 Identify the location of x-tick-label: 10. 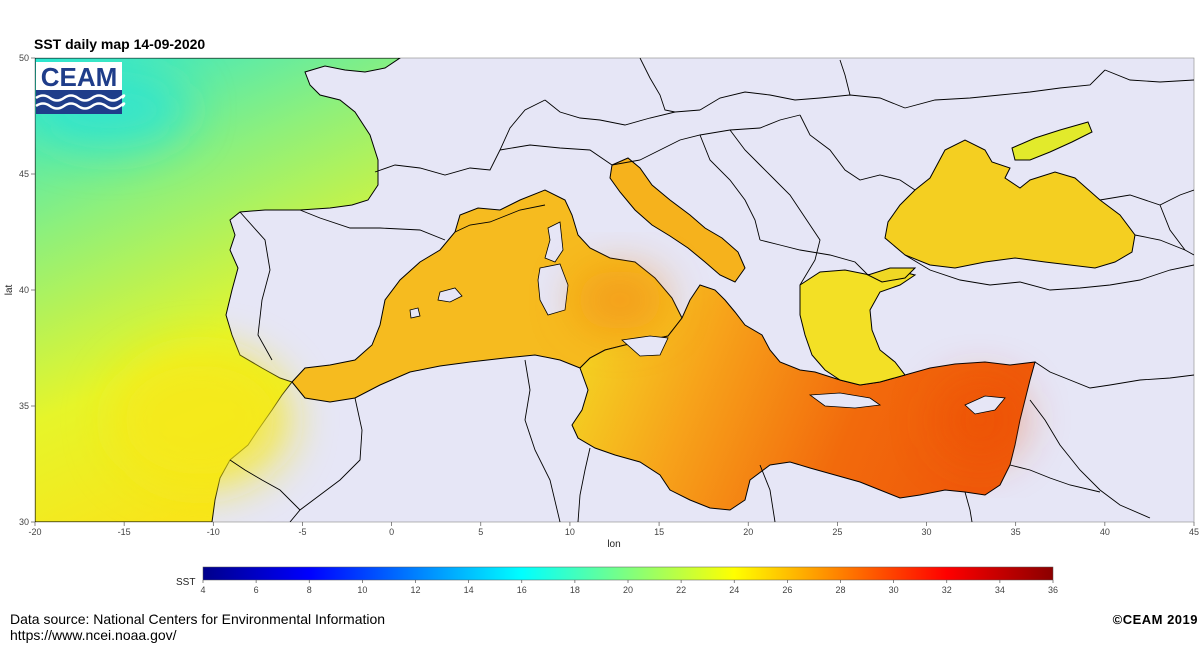
(570, 532).